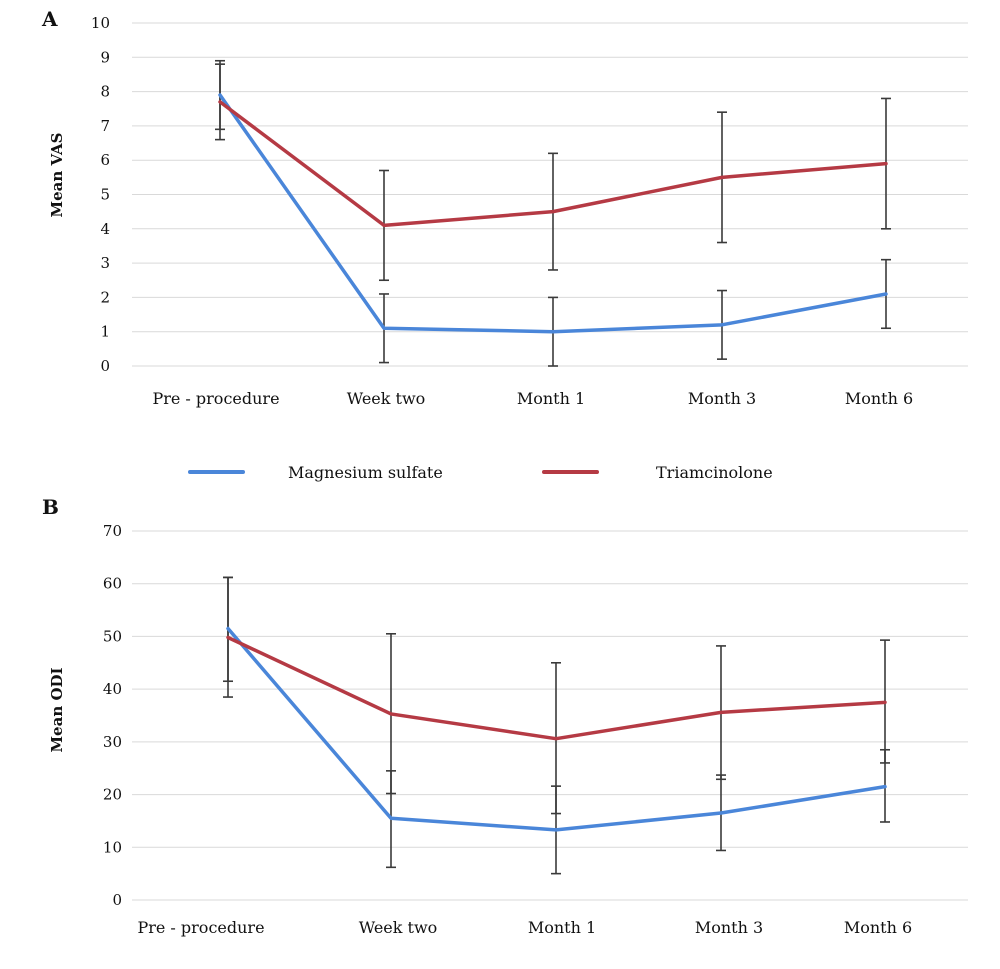 The height and width of the screenshot is (969, 1000). Describe the element at coordinates (398, 927) in the screenshot. I see `panel-b-x-tick-label: Week two` at that location.